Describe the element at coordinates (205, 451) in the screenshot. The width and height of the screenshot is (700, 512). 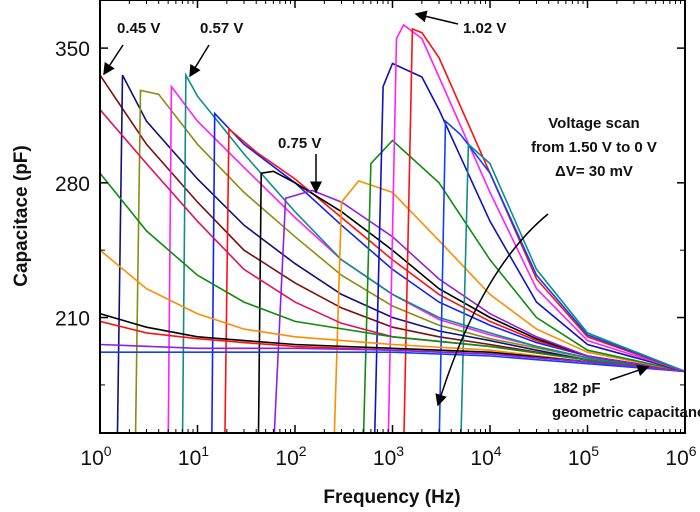
I see `x-tick-exponent: 1` at that location.